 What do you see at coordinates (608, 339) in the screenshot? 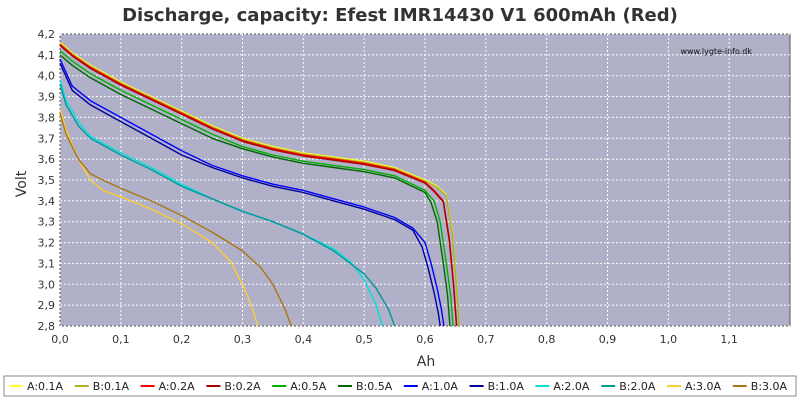
I see `x-tick-label: 0,9` at bounding box center [608, 339].